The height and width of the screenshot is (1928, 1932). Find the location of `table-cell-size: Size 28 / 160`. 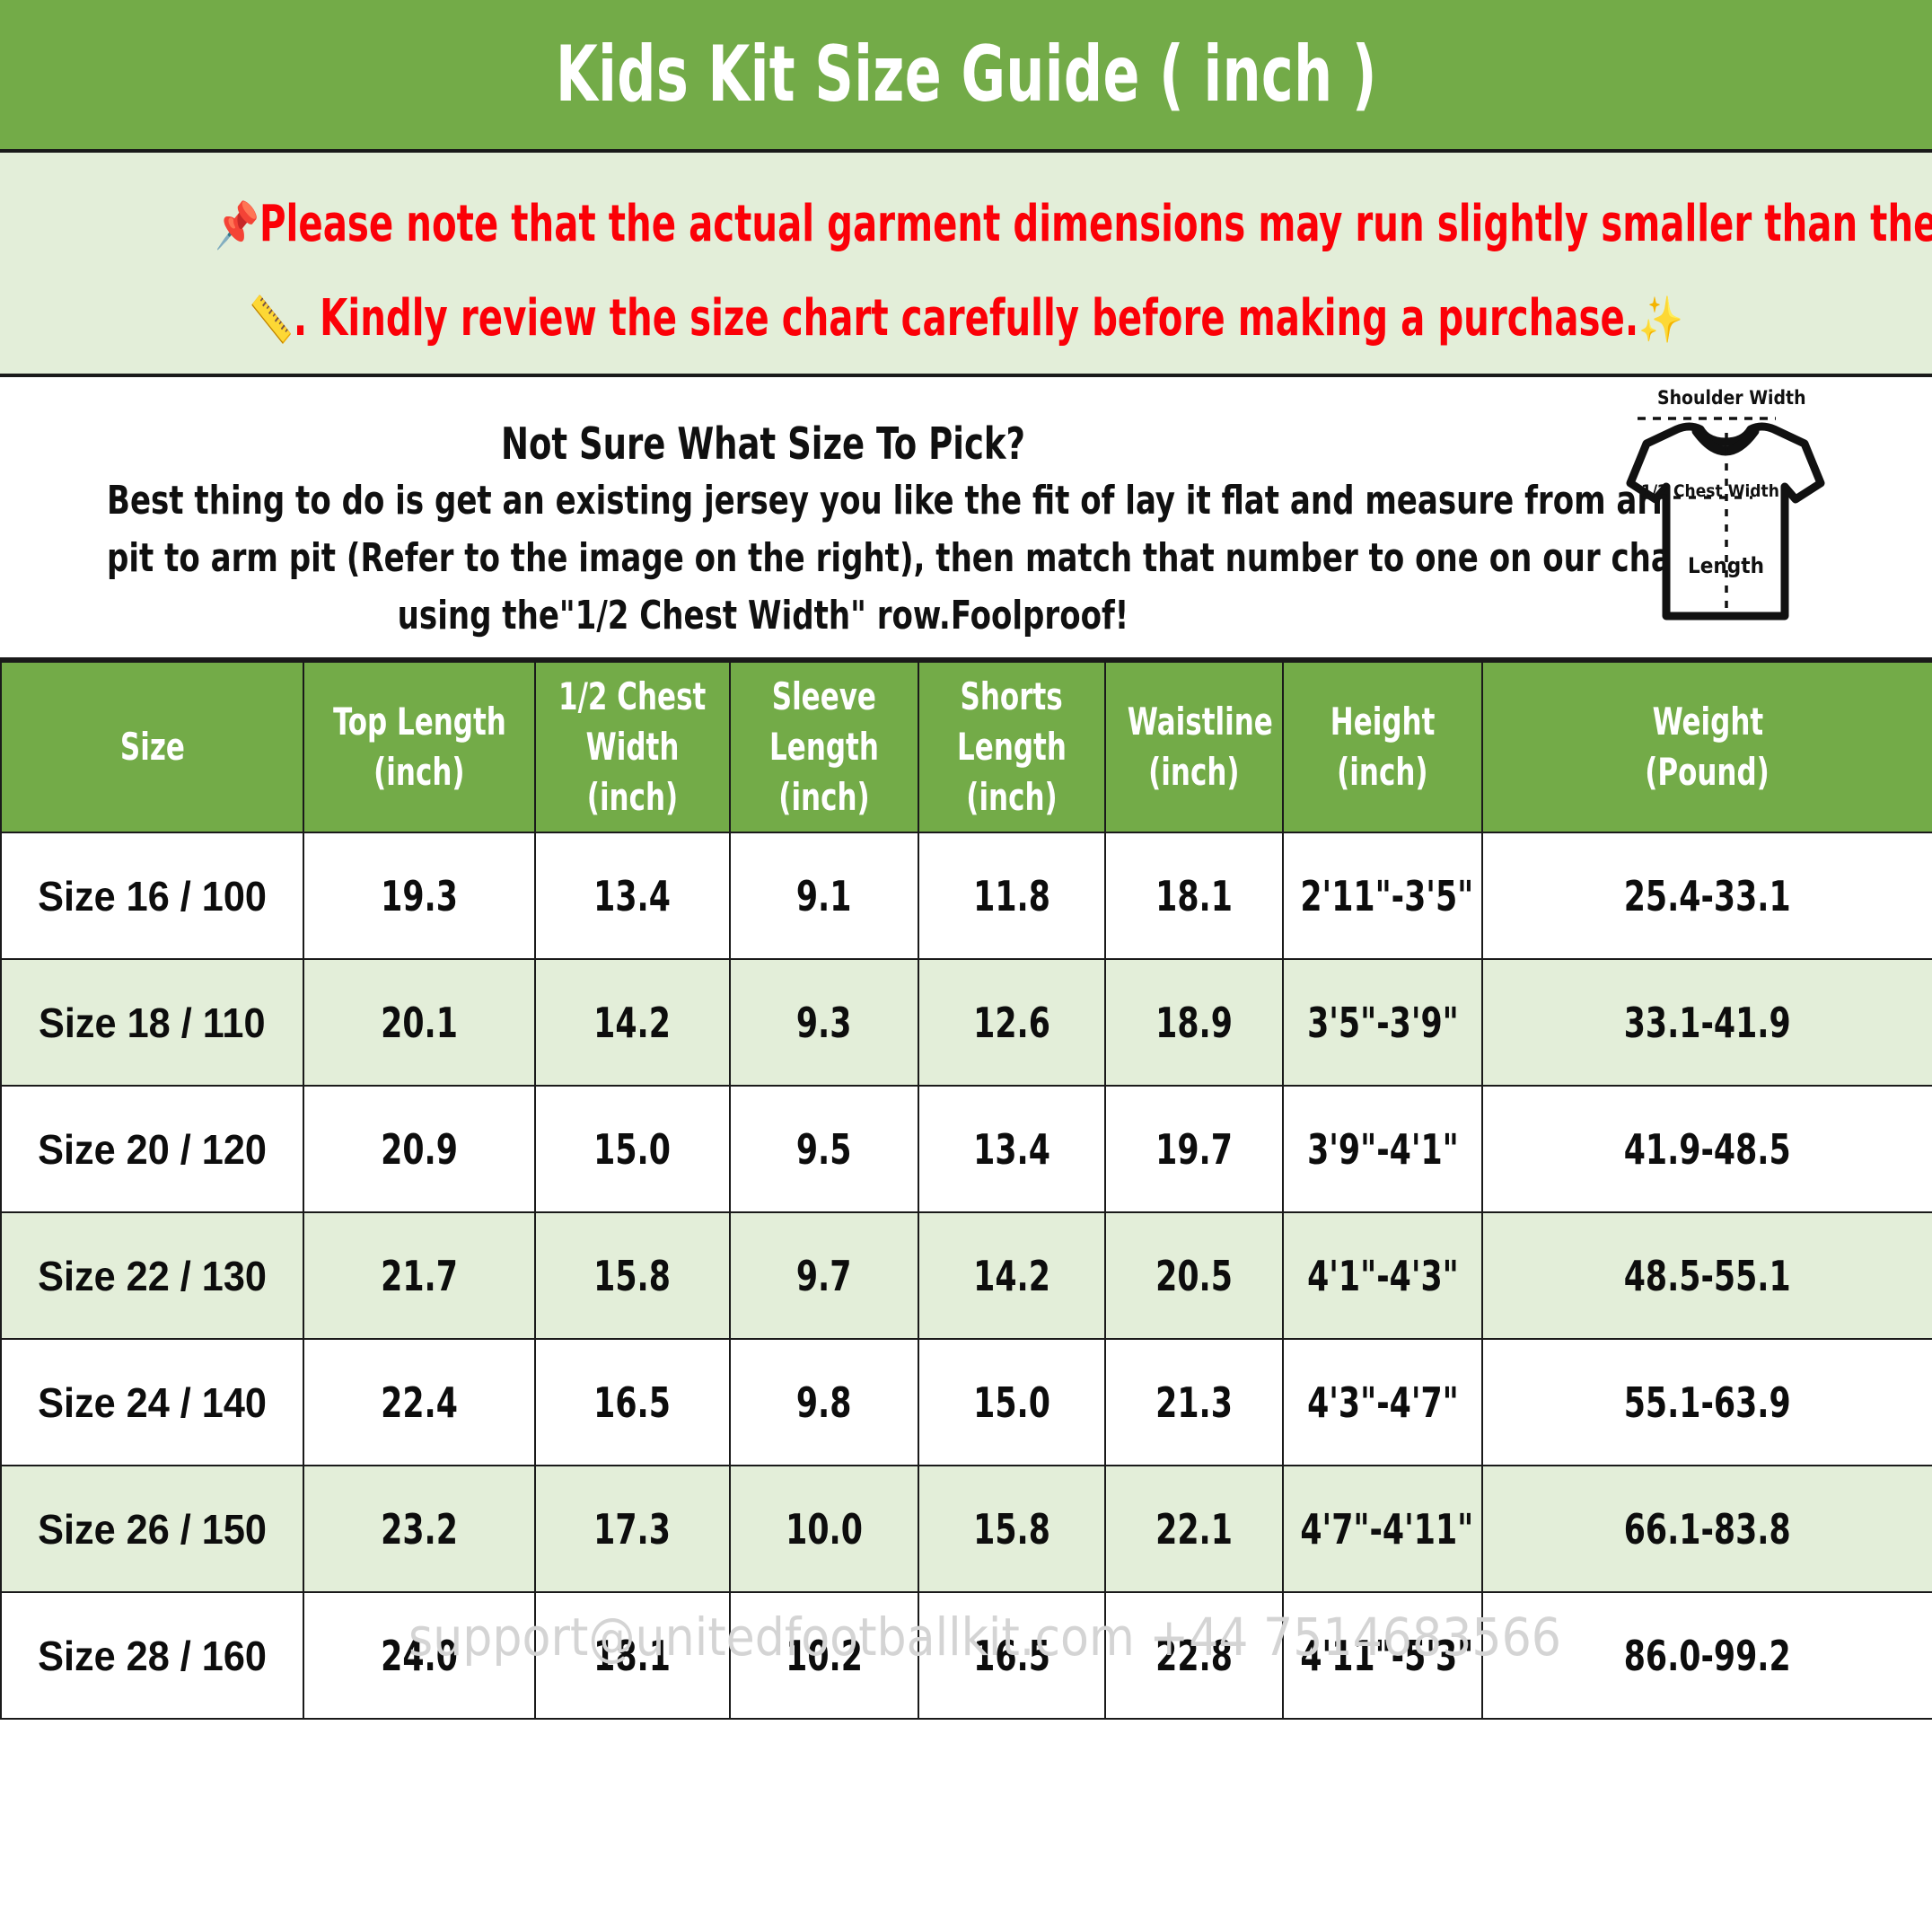

table-cell-size: Size 28 / 160 is located at coordinates (152, 1655).